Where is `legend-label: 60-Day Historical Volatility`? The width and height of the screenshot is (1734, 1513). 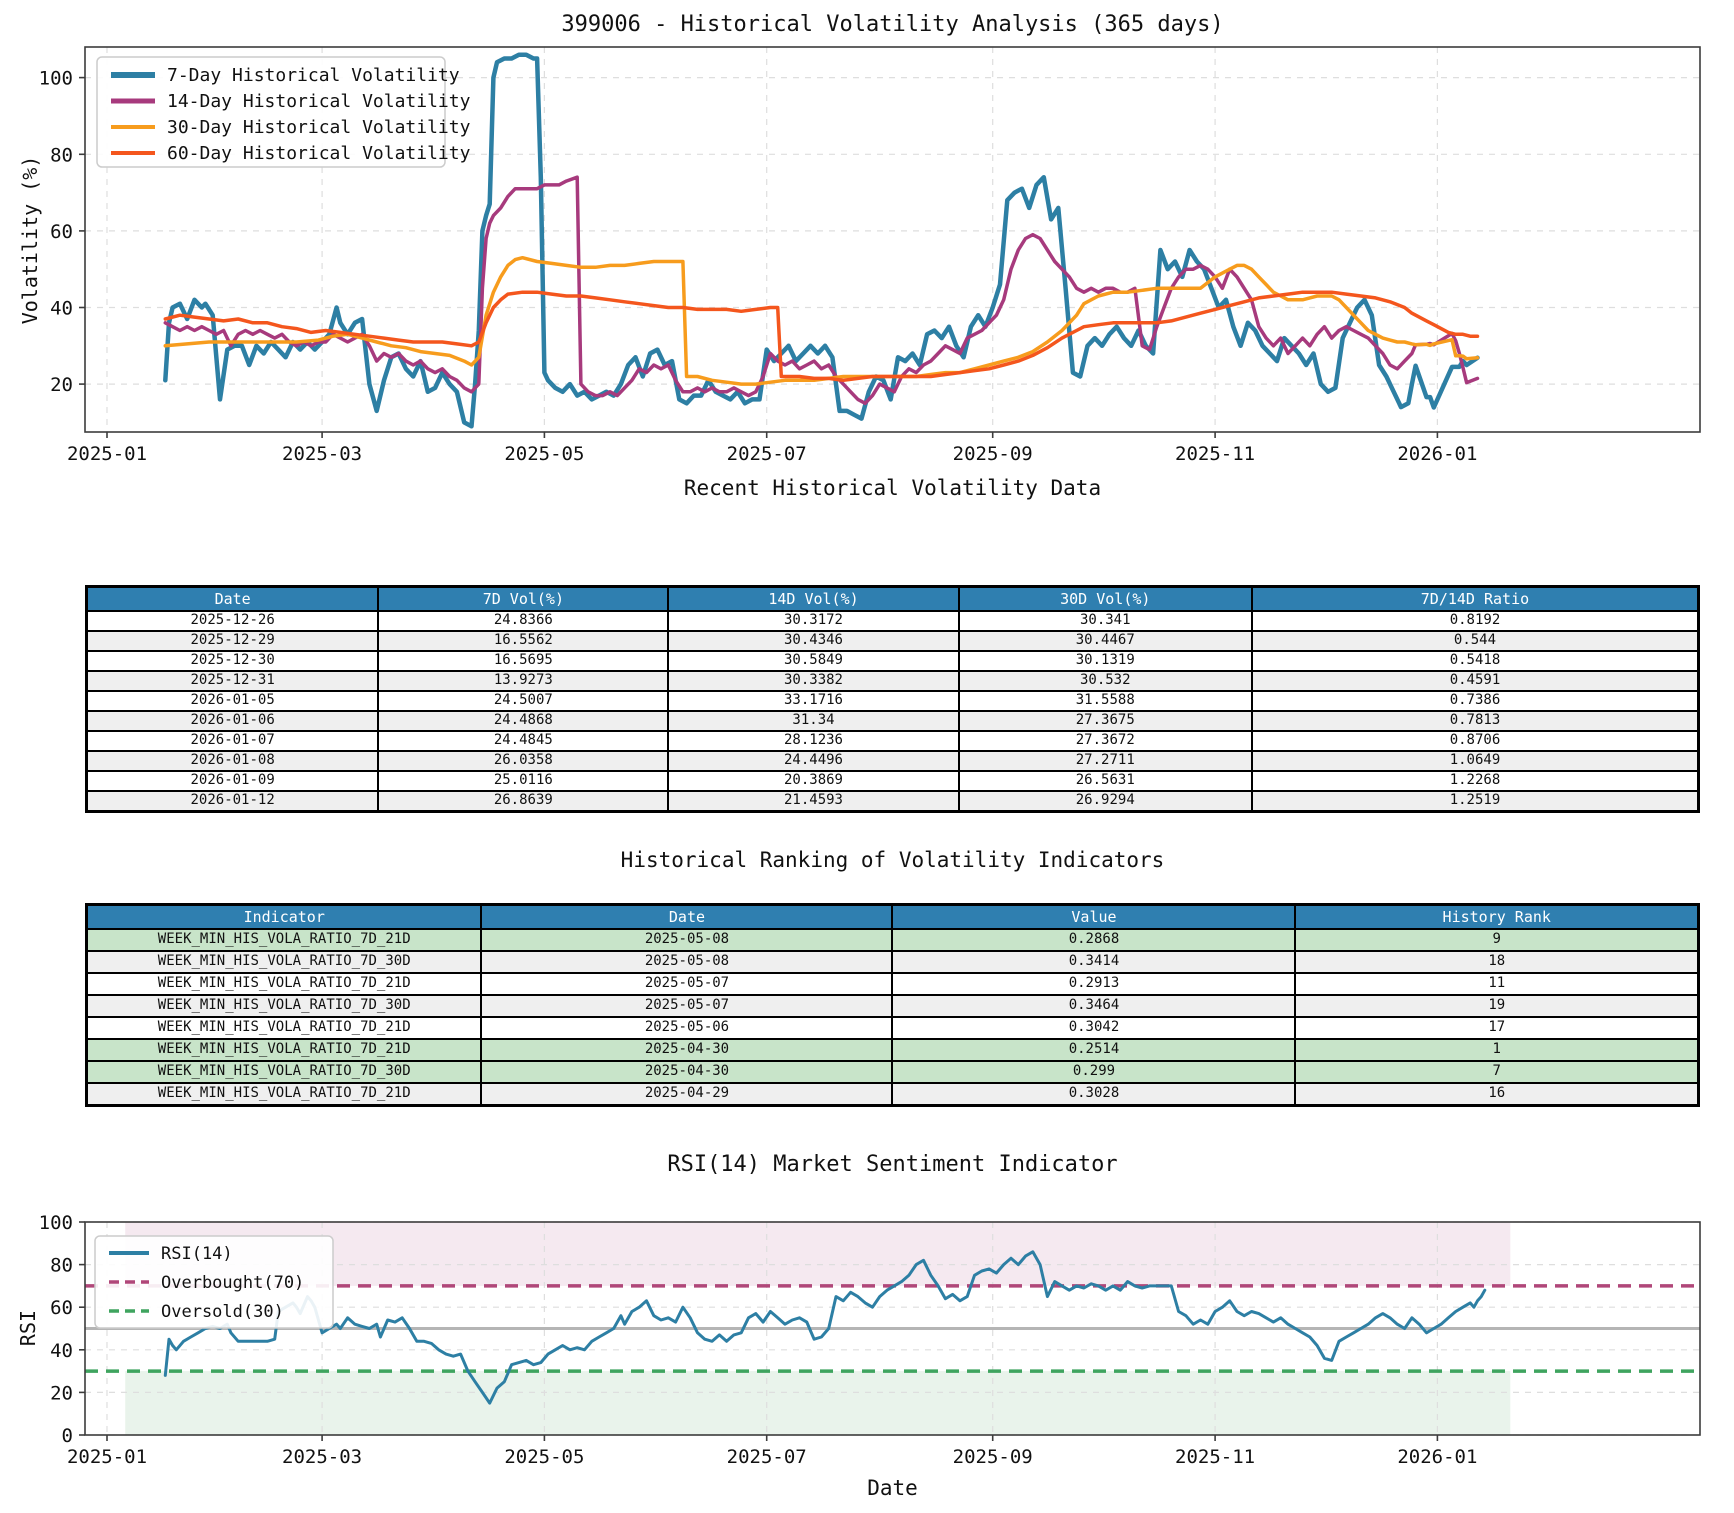 legend-label: 60-Day Historical Volatility is located at coordinates (319, 153).